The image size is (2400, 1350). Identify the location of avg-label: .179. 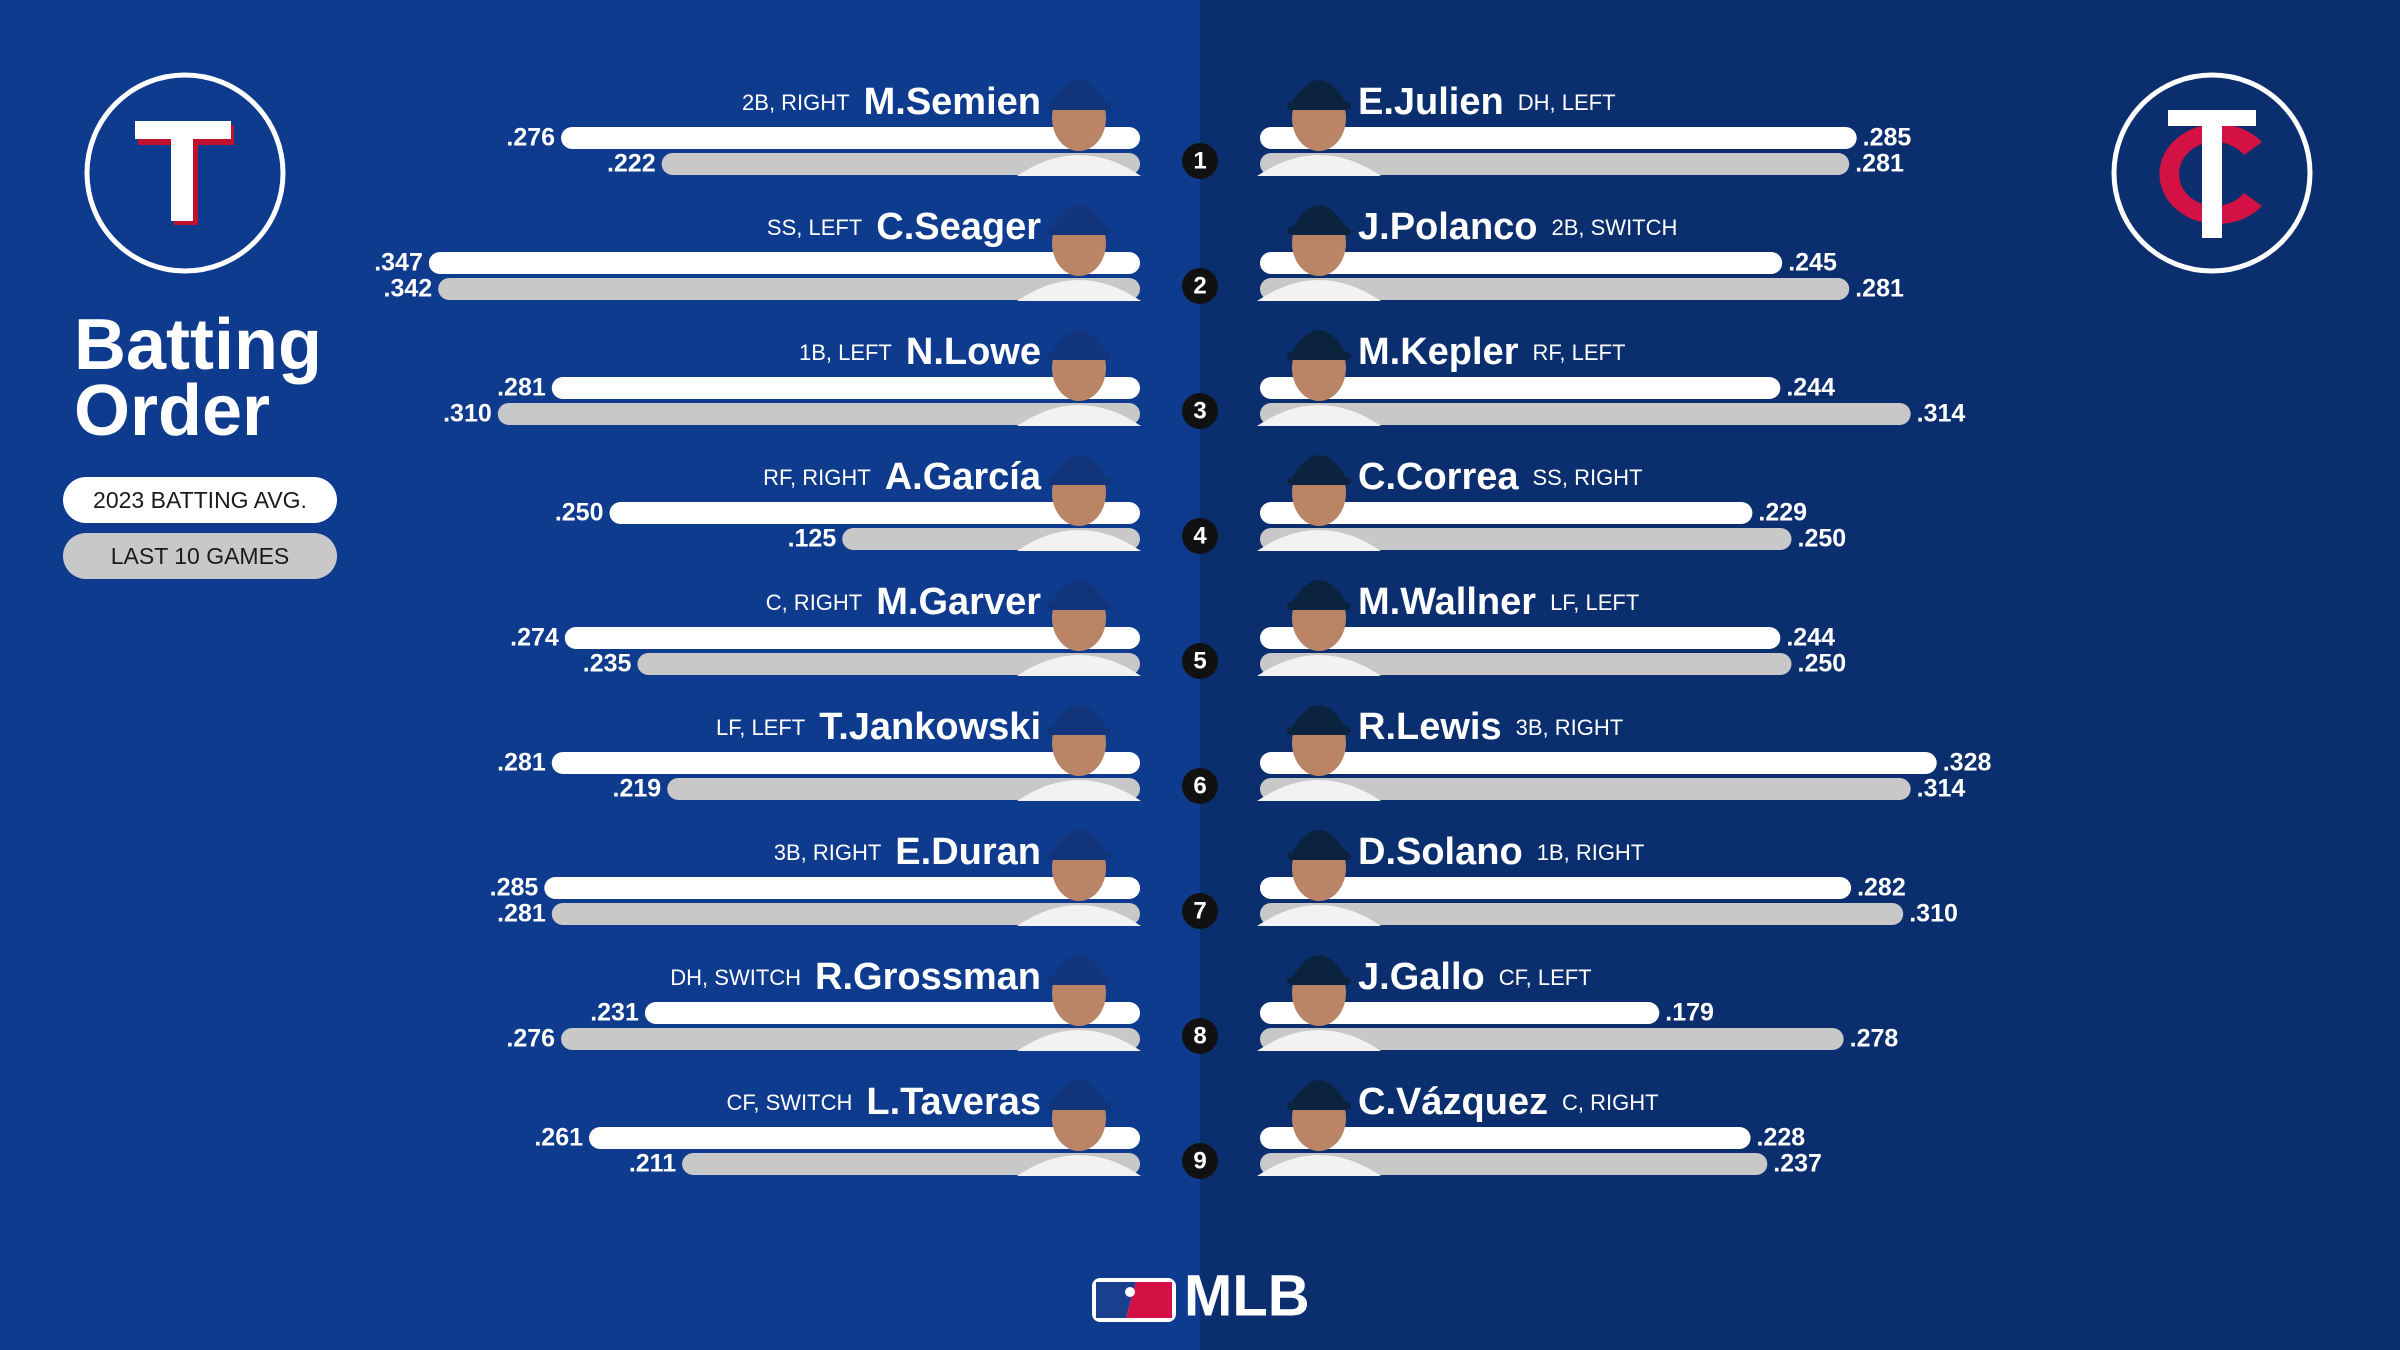
(1689, 1013).